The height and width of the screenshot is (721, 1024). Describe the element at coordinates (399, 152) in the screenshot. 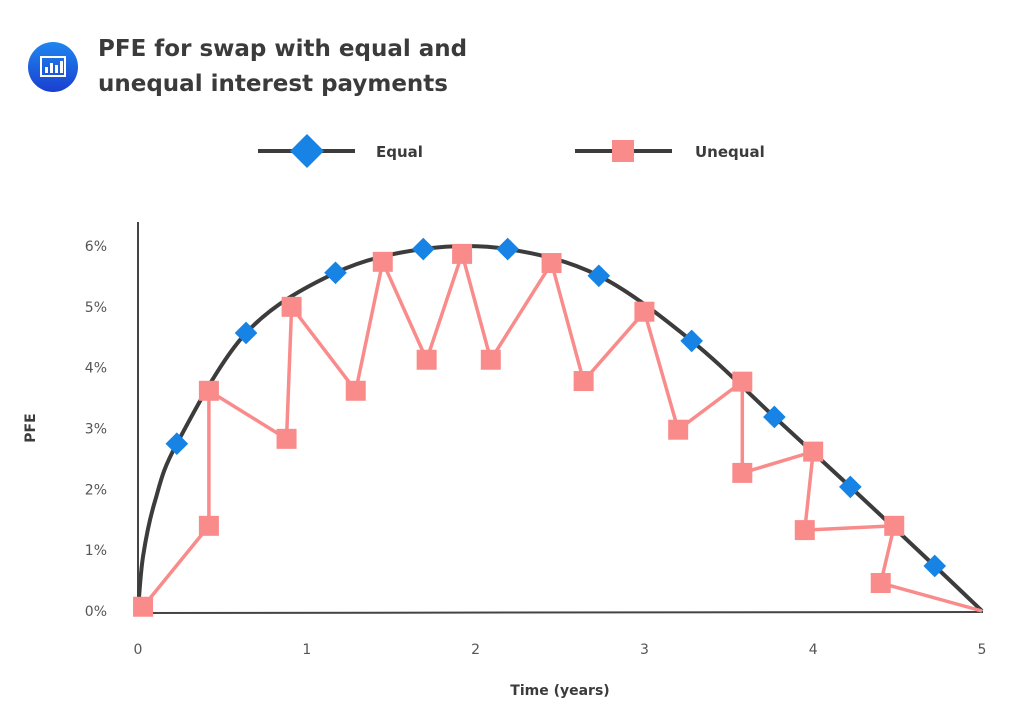

I see `legend-label-equal: Equal` at that location.